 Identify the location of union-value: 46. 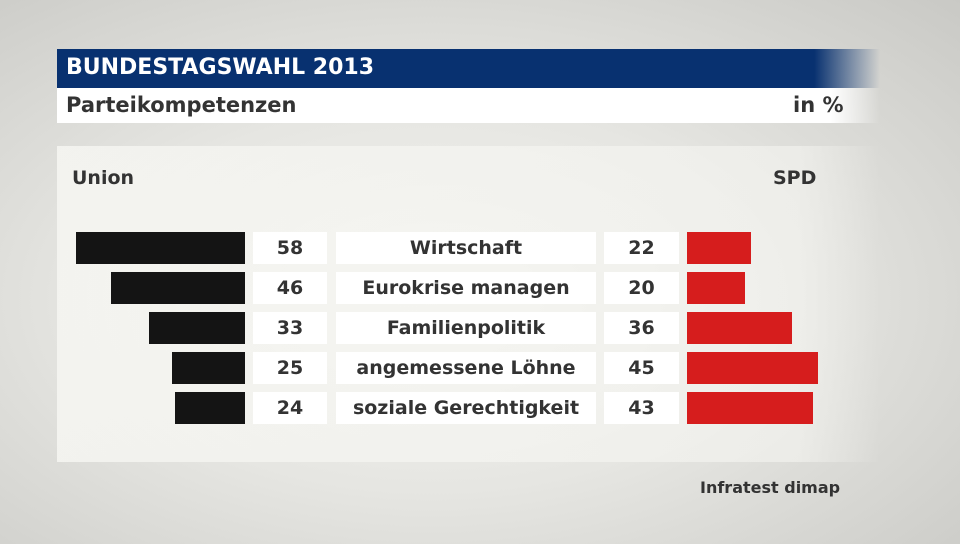
(290, 288).